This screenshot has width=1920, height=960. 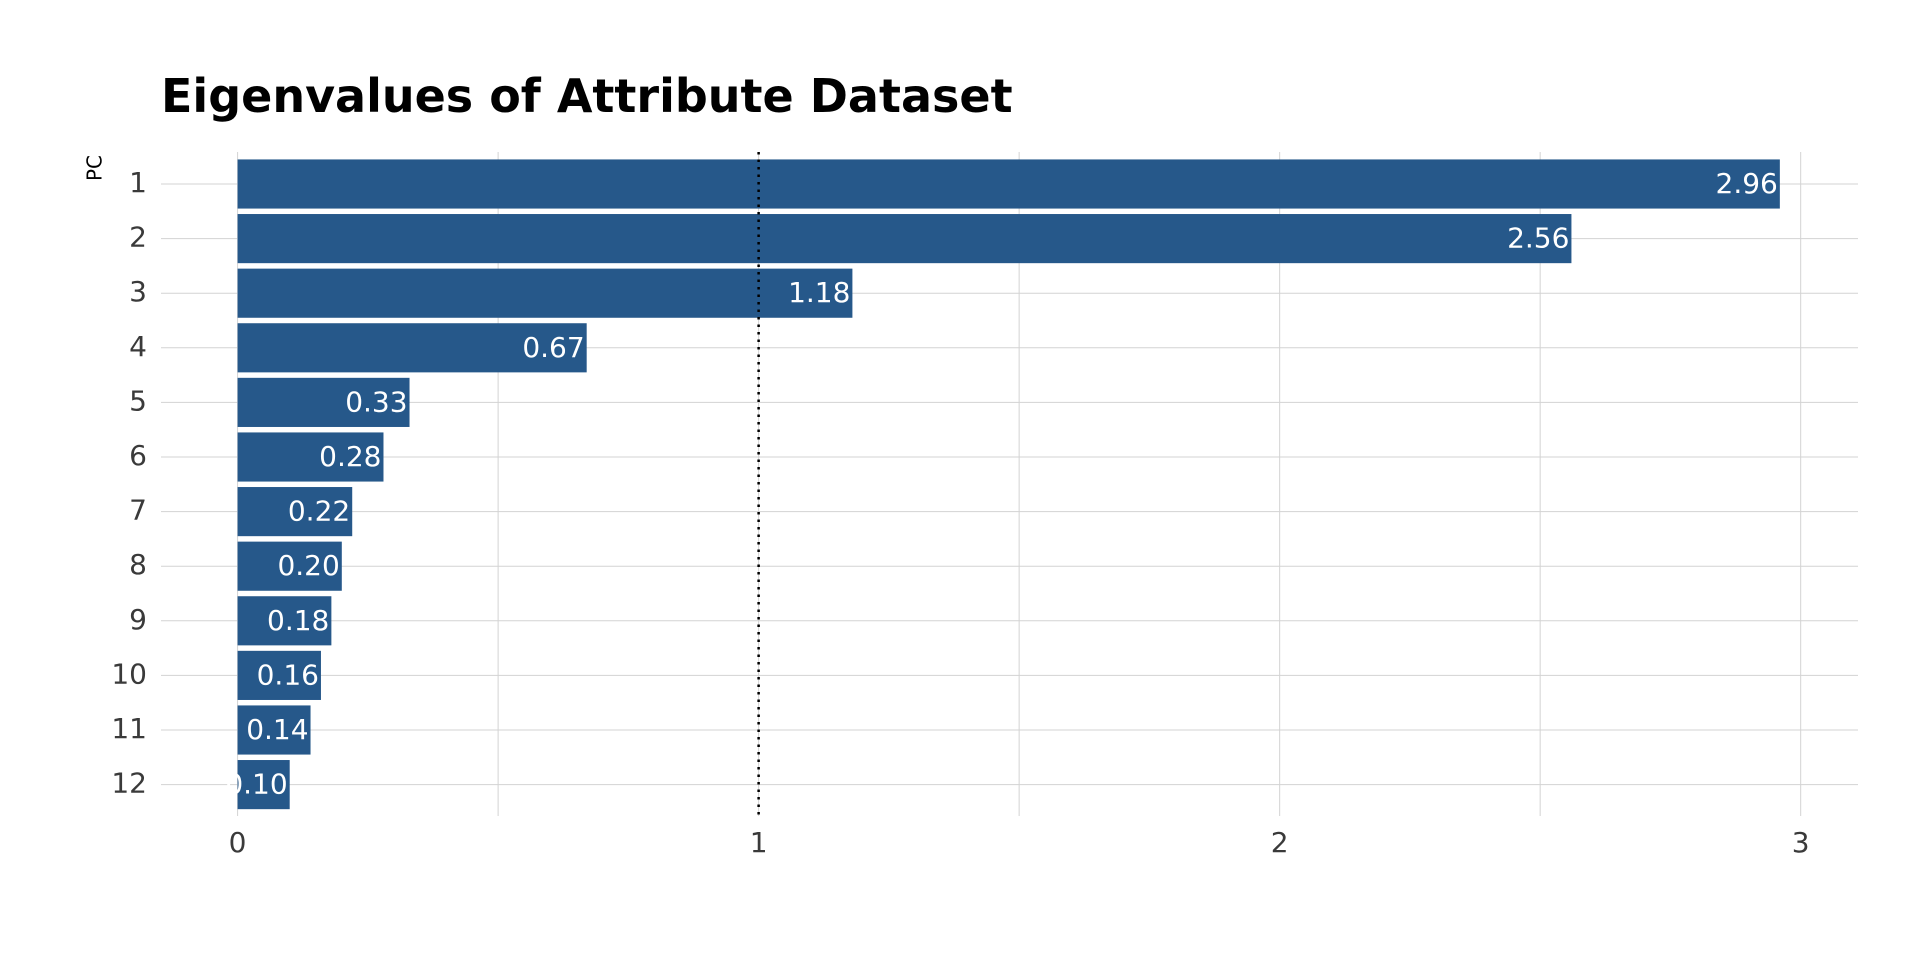 I want to click on x-tick-label: 1, so click(x=759, y=842).